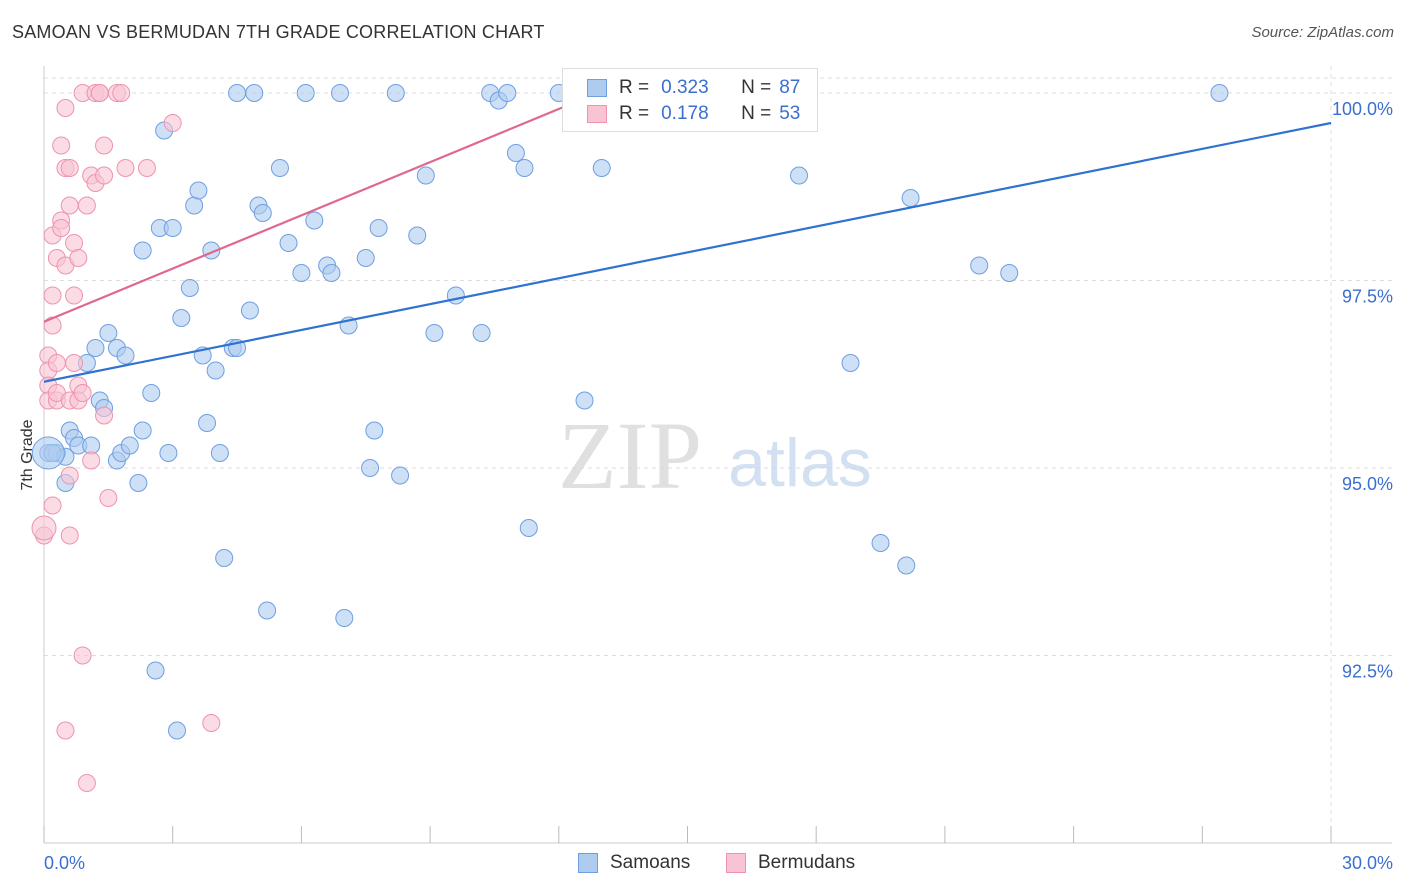 This screenshot has width=1406, height=892. I want to click on legend-swatch-samoans, so click(588, 863).